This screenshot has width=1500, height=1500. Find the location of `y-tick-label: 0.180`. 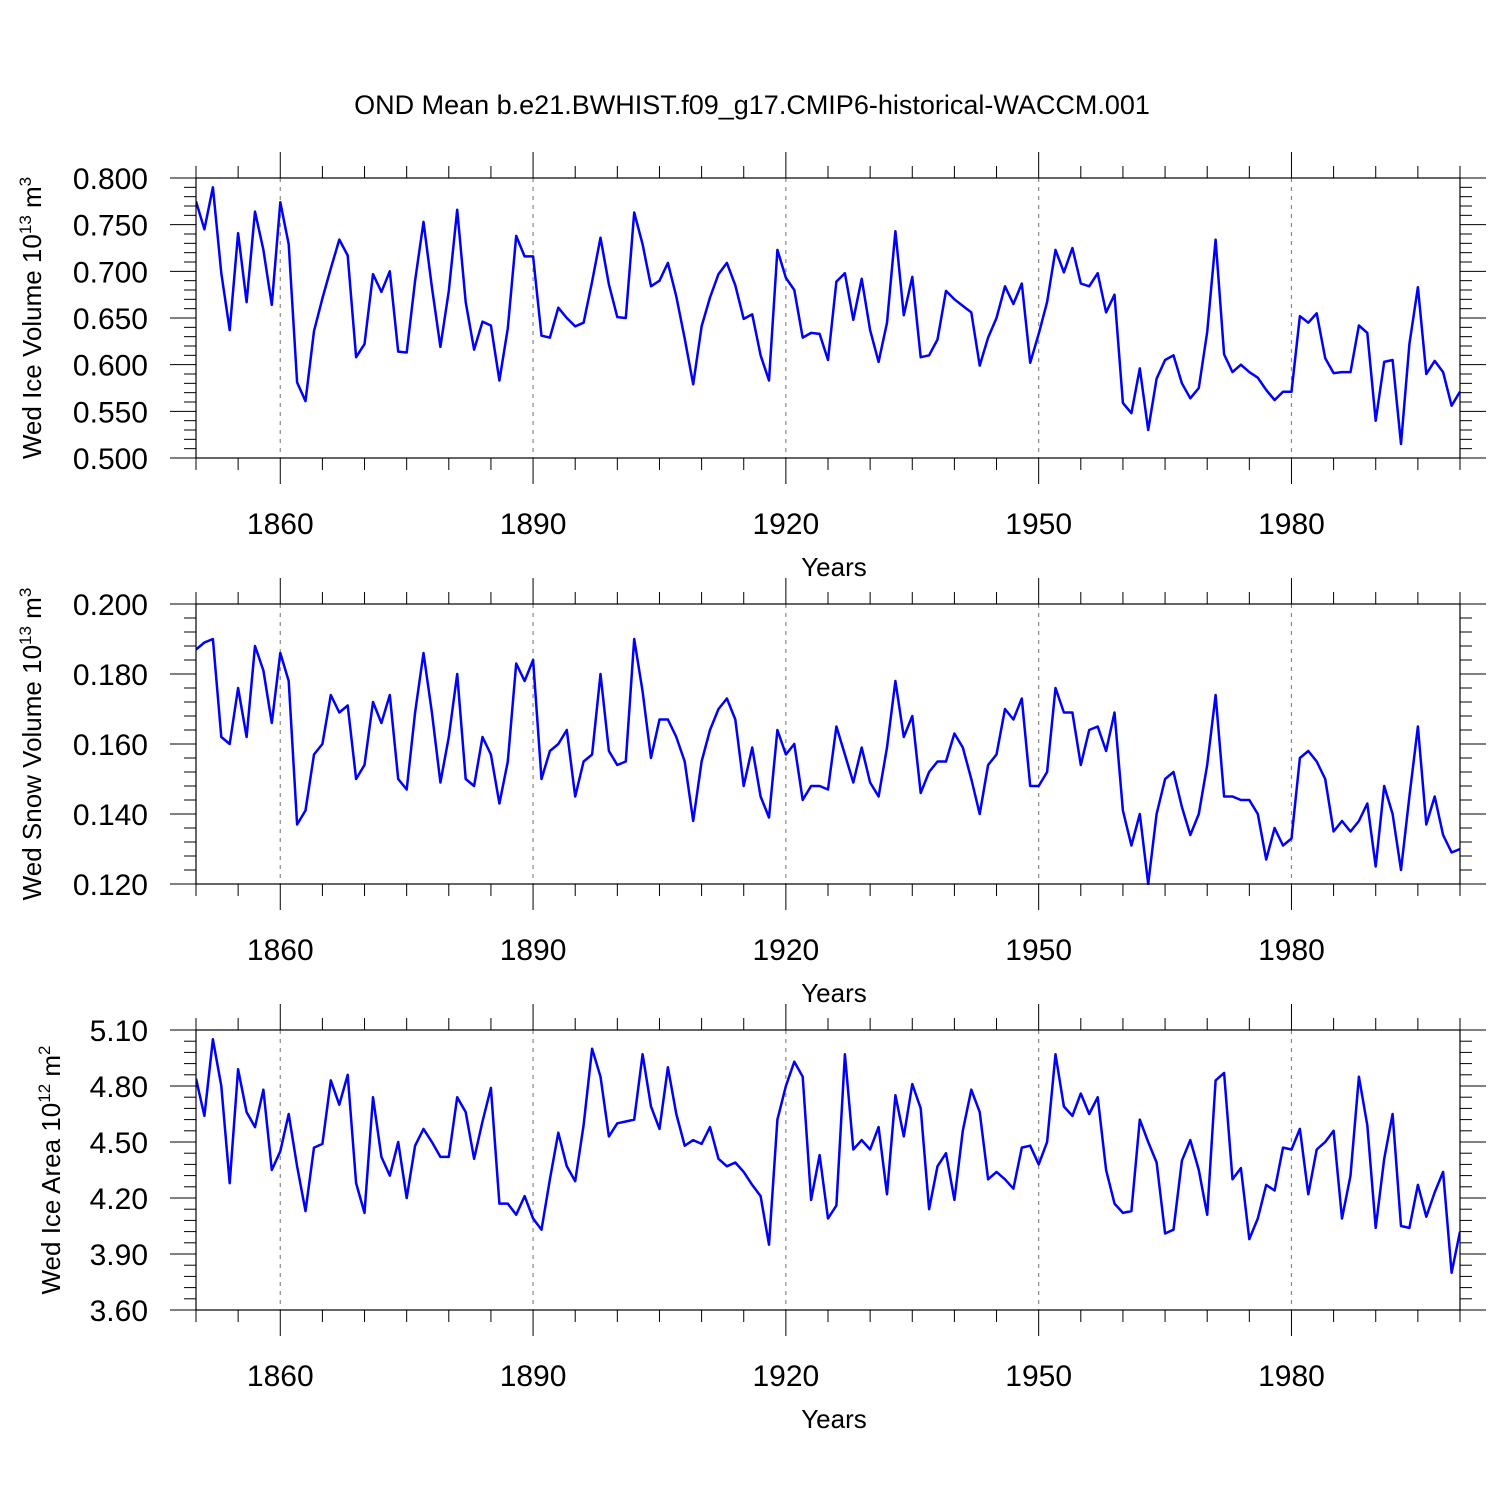

y-tick-label: 0.180 is located at coordinates (110, 675).